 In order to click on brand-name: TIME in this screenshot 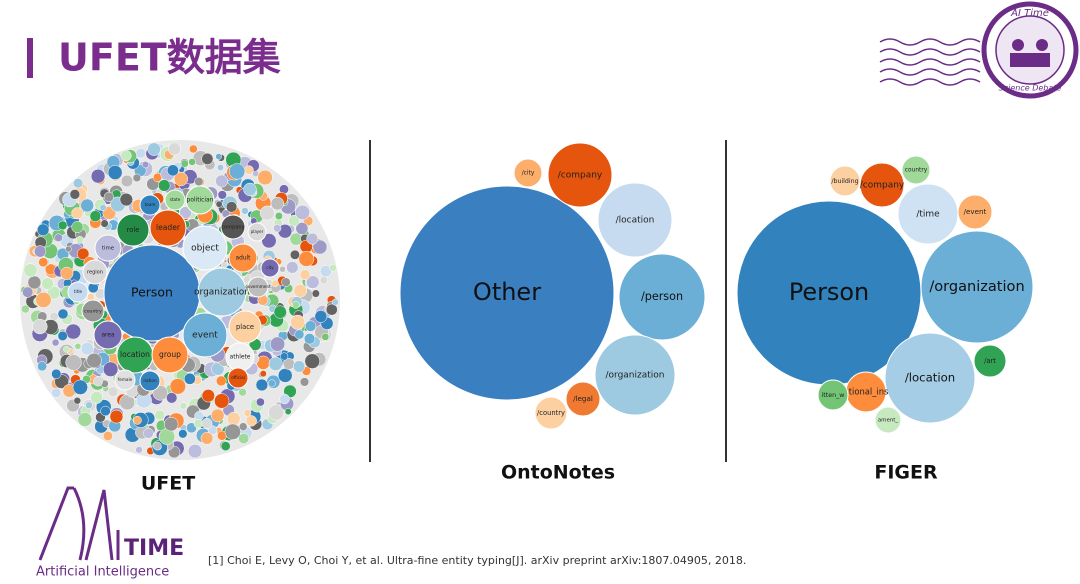, I will do `click(154, 548)`.